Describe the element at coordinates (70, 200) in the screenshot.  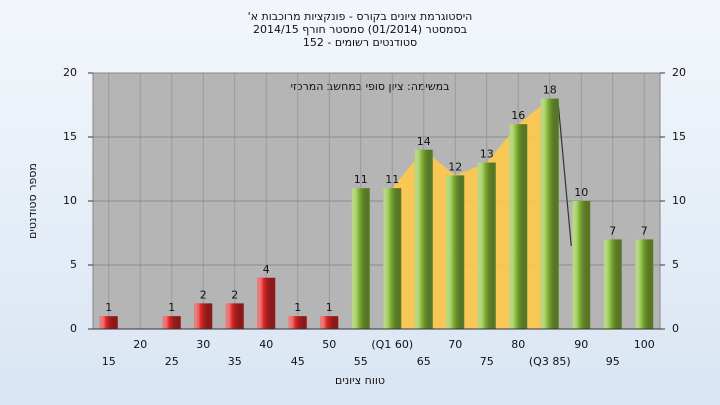
I see `y-tick-label: 10` at that location.